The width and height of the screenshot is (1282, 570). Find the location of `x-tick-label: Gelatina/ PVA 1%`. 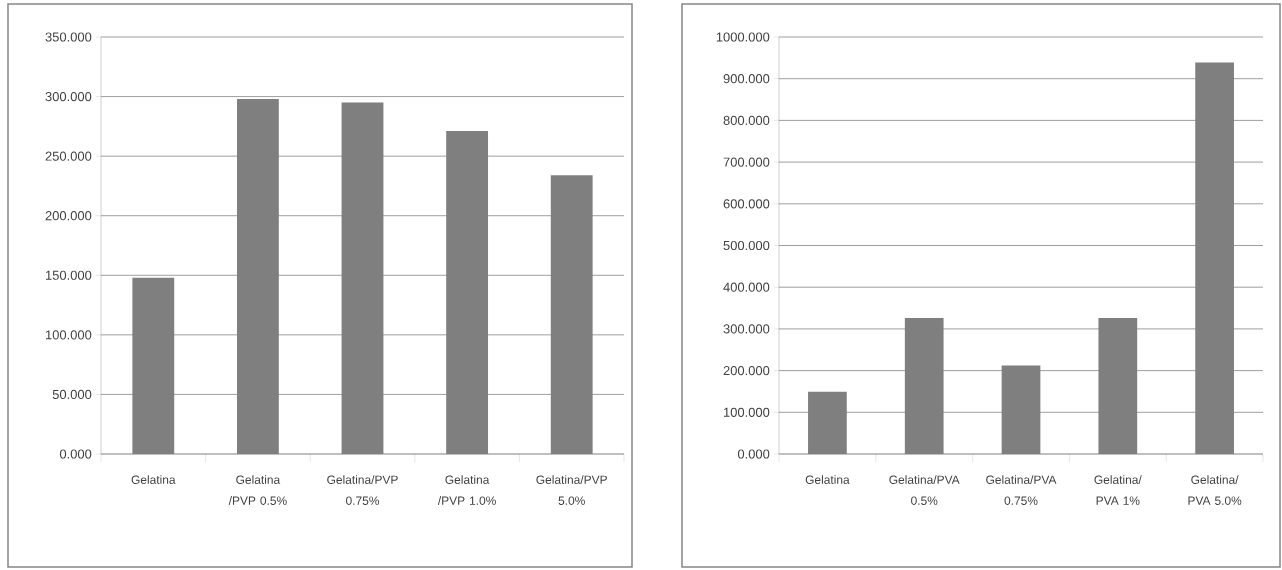

x-tick-label: Gelatina/ PVA 1% is located at coordinates (1118, 490).